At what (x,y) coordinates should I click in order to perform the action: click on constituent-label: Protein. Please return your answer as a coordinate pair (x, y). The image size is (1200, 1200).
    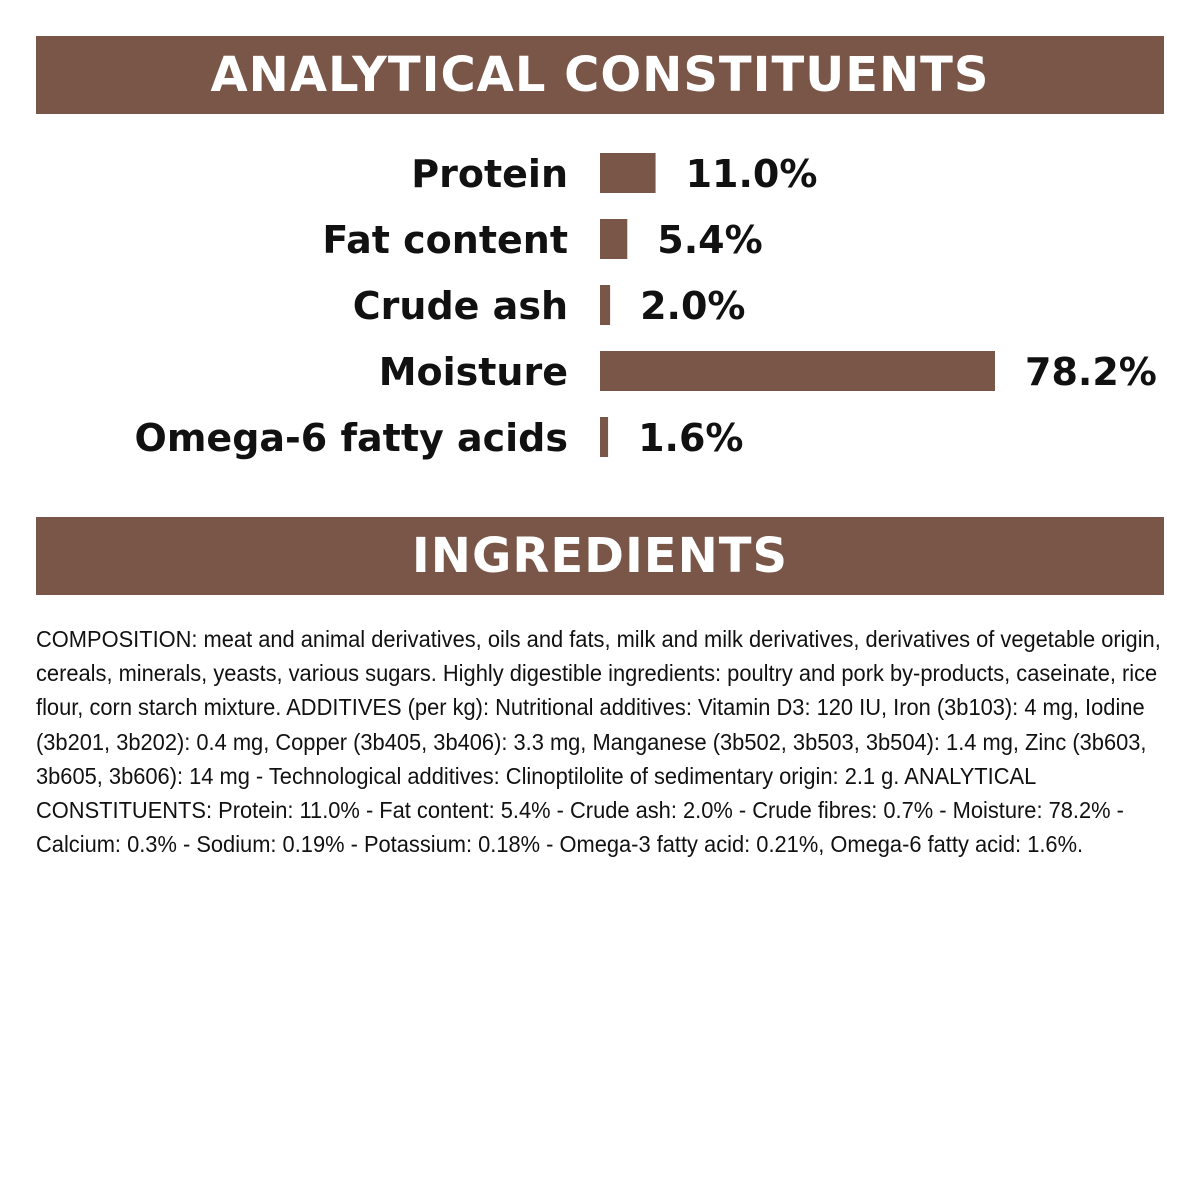
    Looking at the image, I should click on (489, 174).